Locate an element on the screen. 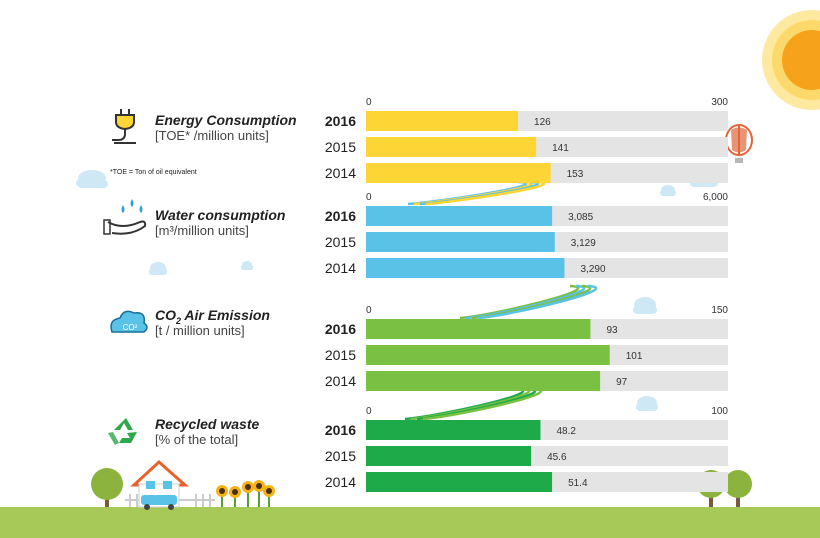 The height and width of the screenshot is (538, 820). chart-3: 0 100 2016 48.2 2015 45.6 2014 51.4 is located at coordinates (526, 449).